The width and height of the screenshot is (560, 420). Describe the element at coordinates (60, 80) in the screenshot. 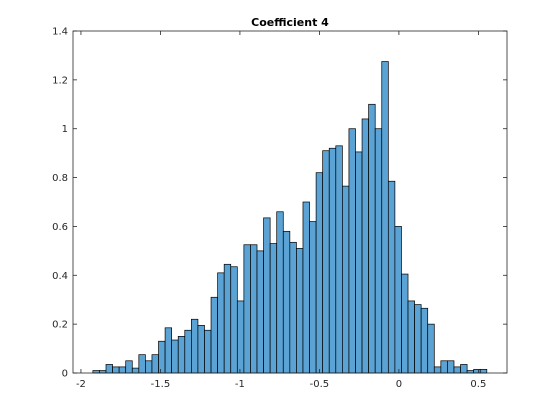

I see `y-tick-label: 1.2` at that location.